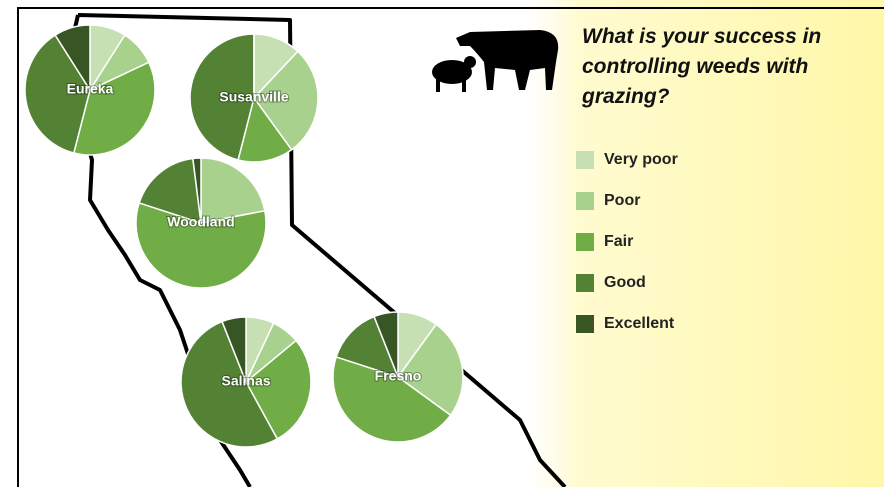 This screenshot has height=487, width=884. What do you see at coordinates (622, 200) in the screenshot?
I see `legend-label: Poor` at bounding box center [622, 200].